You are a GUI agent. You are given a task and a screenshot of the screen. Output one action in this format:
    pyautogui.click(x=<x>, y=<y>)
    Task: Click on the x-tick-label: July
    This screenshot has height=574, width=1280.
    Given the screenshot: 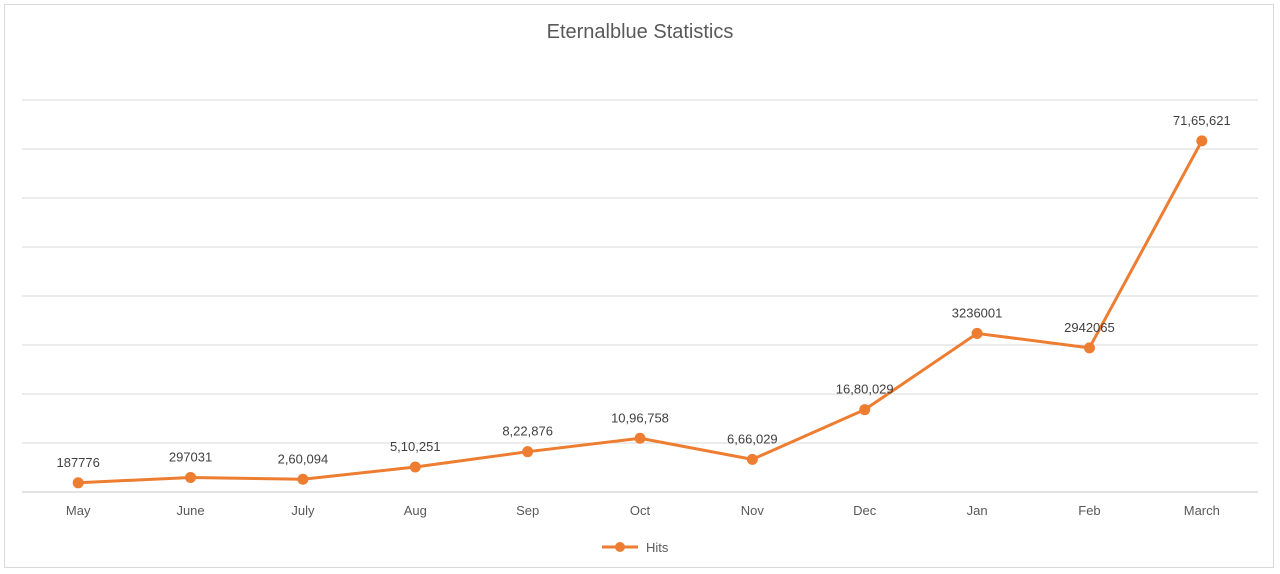 What is the action you would take?
    pyautogui.click(x=303, y=510)
    